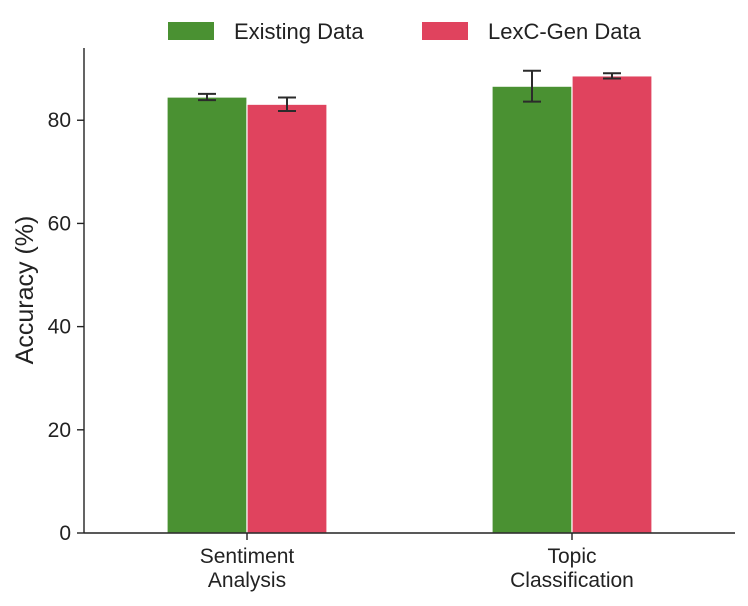 The image size is (748, 606). Describe the element at coordinates (532, 86) in the screenshot. I see `error-bar-existing-data-topic-classification` at that location.